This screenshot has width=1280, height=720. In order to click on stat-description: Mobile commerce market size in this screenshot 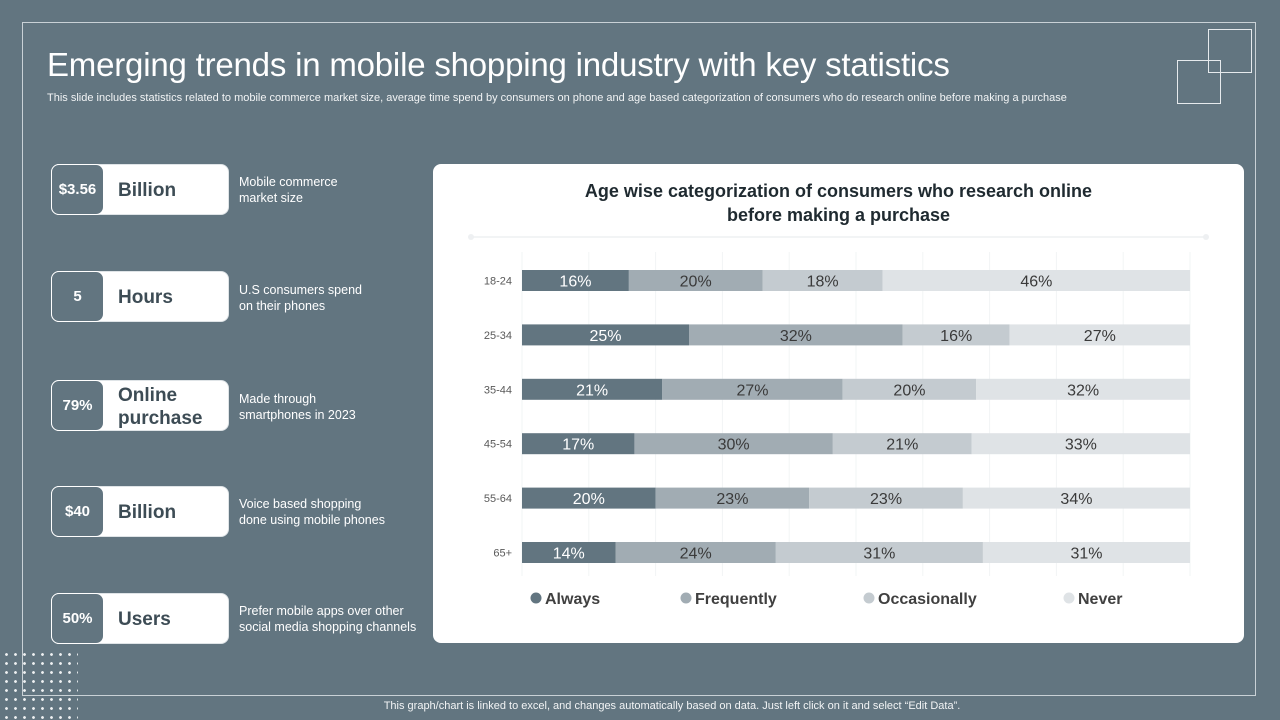, I will do `click(339, 190)`.